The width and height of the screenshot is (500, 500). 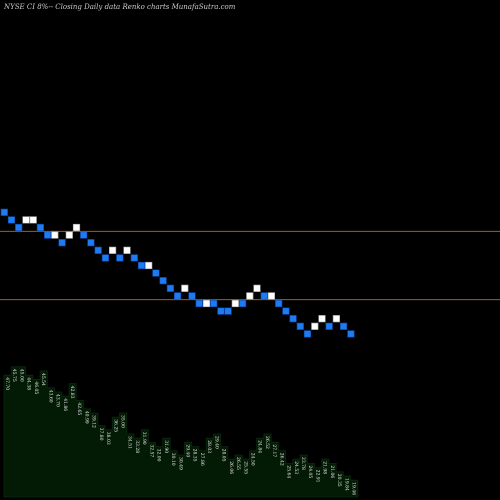 I want to click on value-label: 43.70, so click(x=58, y=400).